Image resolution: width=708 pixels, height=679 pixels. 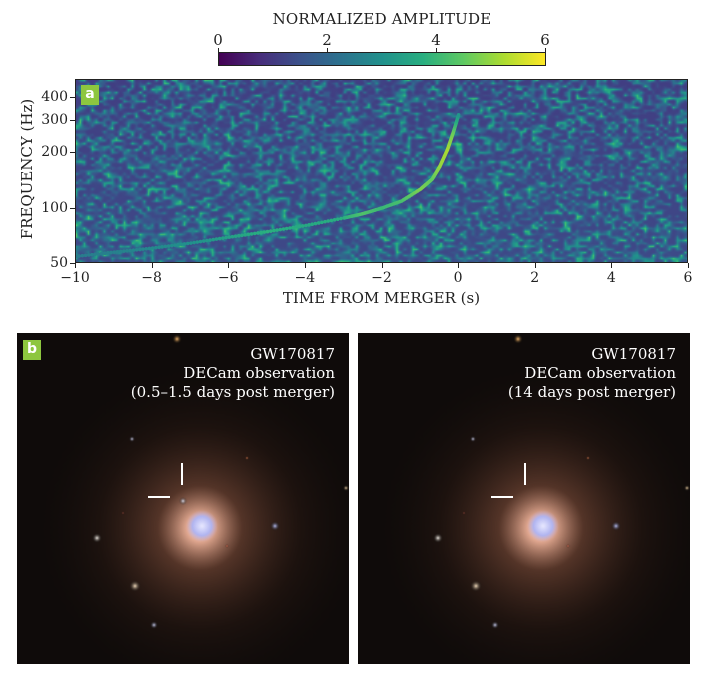 What do you see at coordinates (32, 350) in the screenshot?
I see `panel-b-tag: b` at bounding box center [32, 350].